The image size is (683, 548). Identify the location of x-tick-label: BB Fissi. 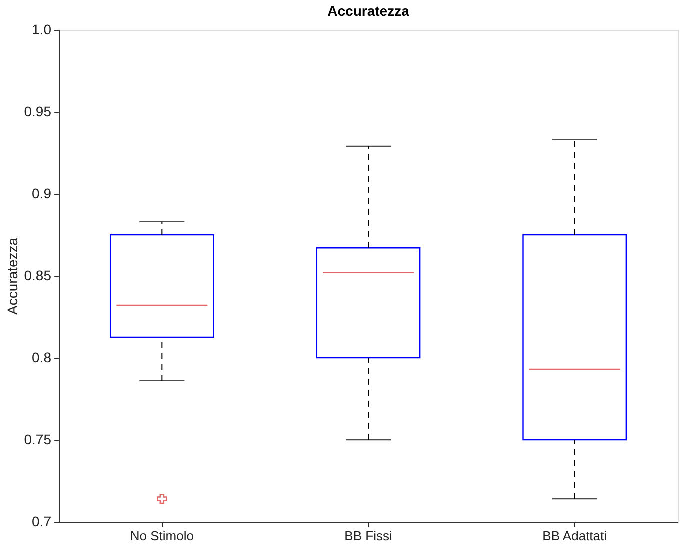
(368, 536).